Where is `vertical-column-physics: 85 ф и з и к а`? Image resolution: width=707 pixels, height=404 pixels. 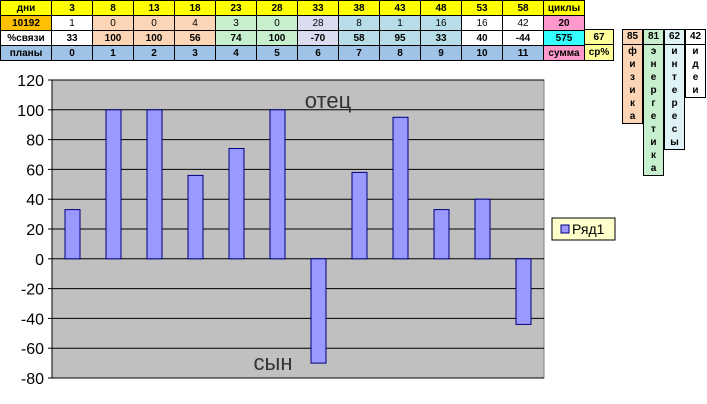
vertical-column-physics: 85 ф и з и к а is located at coordinates (632, 76).